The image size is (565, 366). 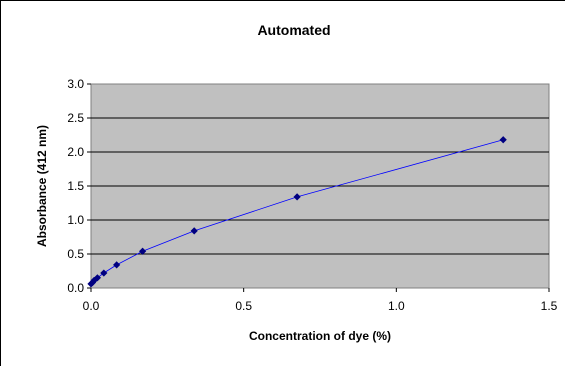 I want to click on y-tick-label: 3.0, so click(x=75, y=84).